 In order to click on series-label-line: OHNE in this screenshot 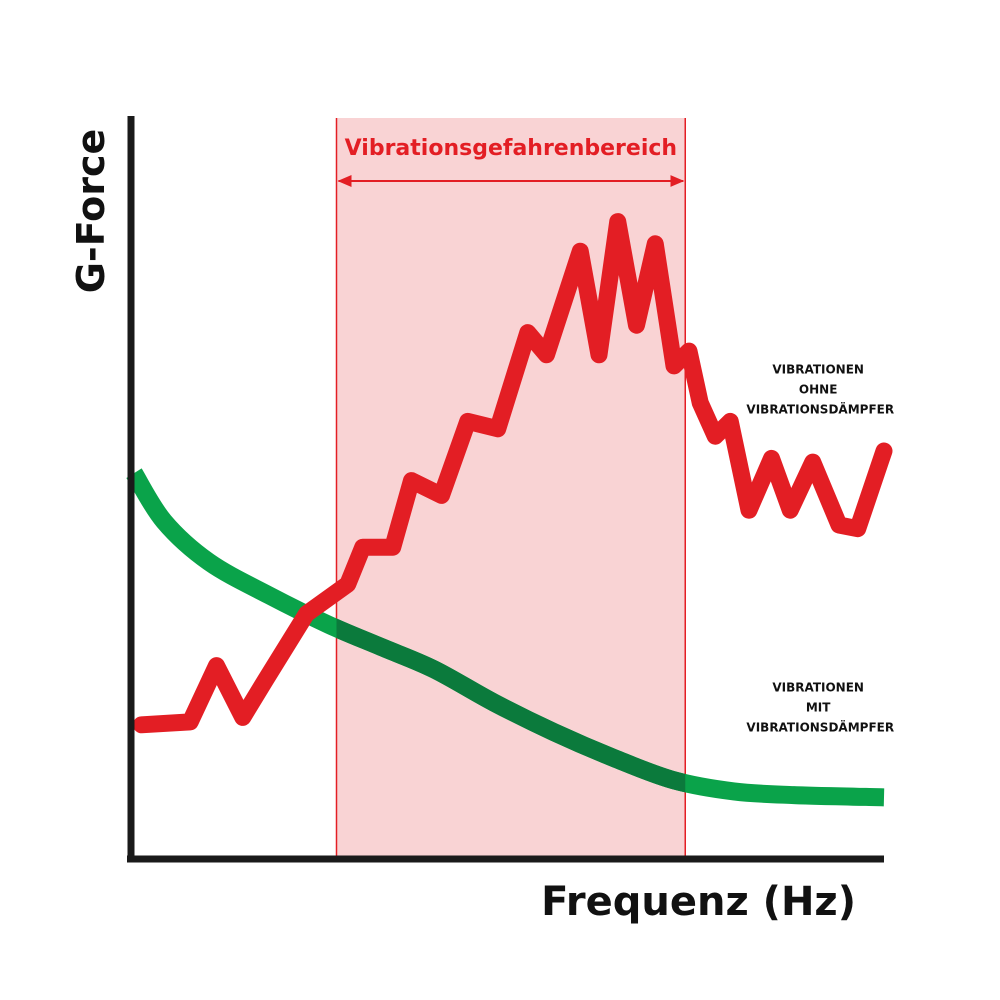, I will do `click(818, 389)`.